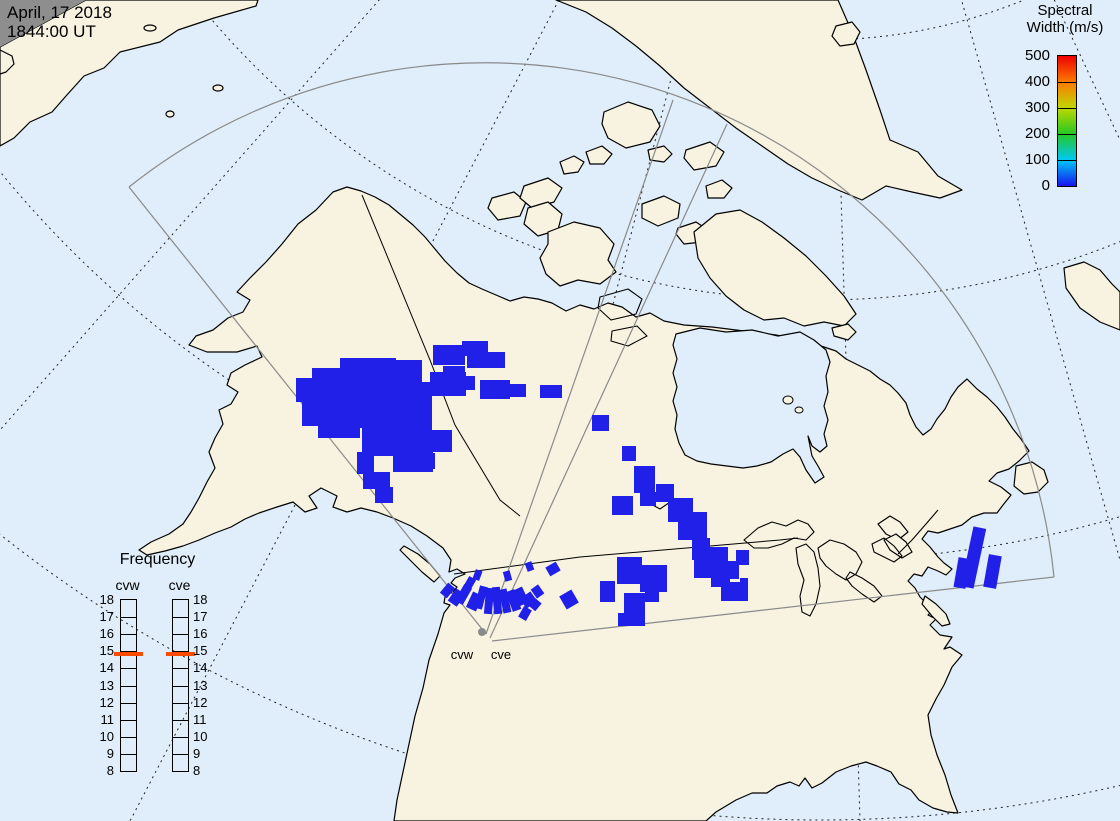 The height and width of the screenshot is (821, 1120). What do you see at coordinates (620, 304) in the screenshot?
I see `great-bear-lake` at bounding box center [620, 304].